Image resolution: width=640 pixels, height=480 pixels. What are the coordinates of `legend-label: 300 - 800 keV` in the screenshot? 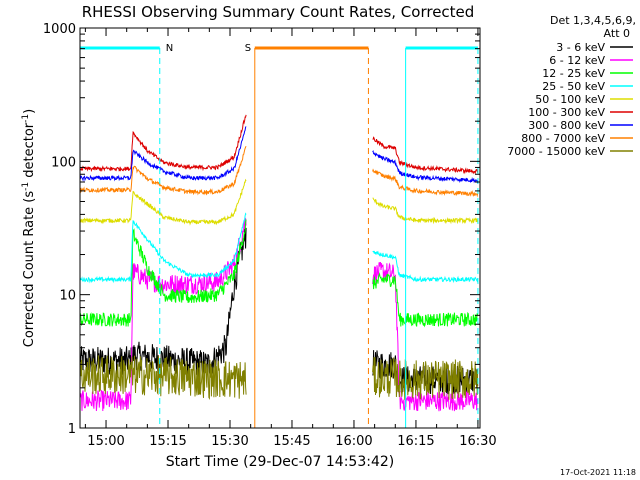 It's located at (566, 125).